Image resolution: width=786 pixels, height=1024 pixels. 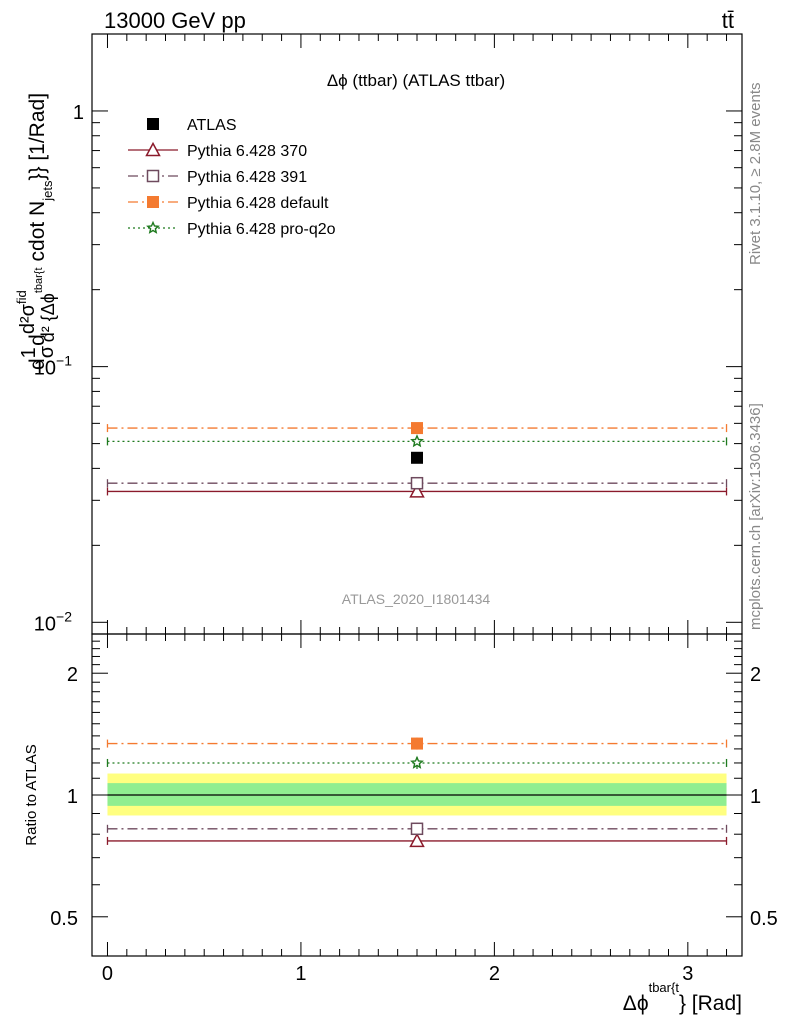 I want to click on ylabel-cdot: cdot N, so click(x=37, y=231).